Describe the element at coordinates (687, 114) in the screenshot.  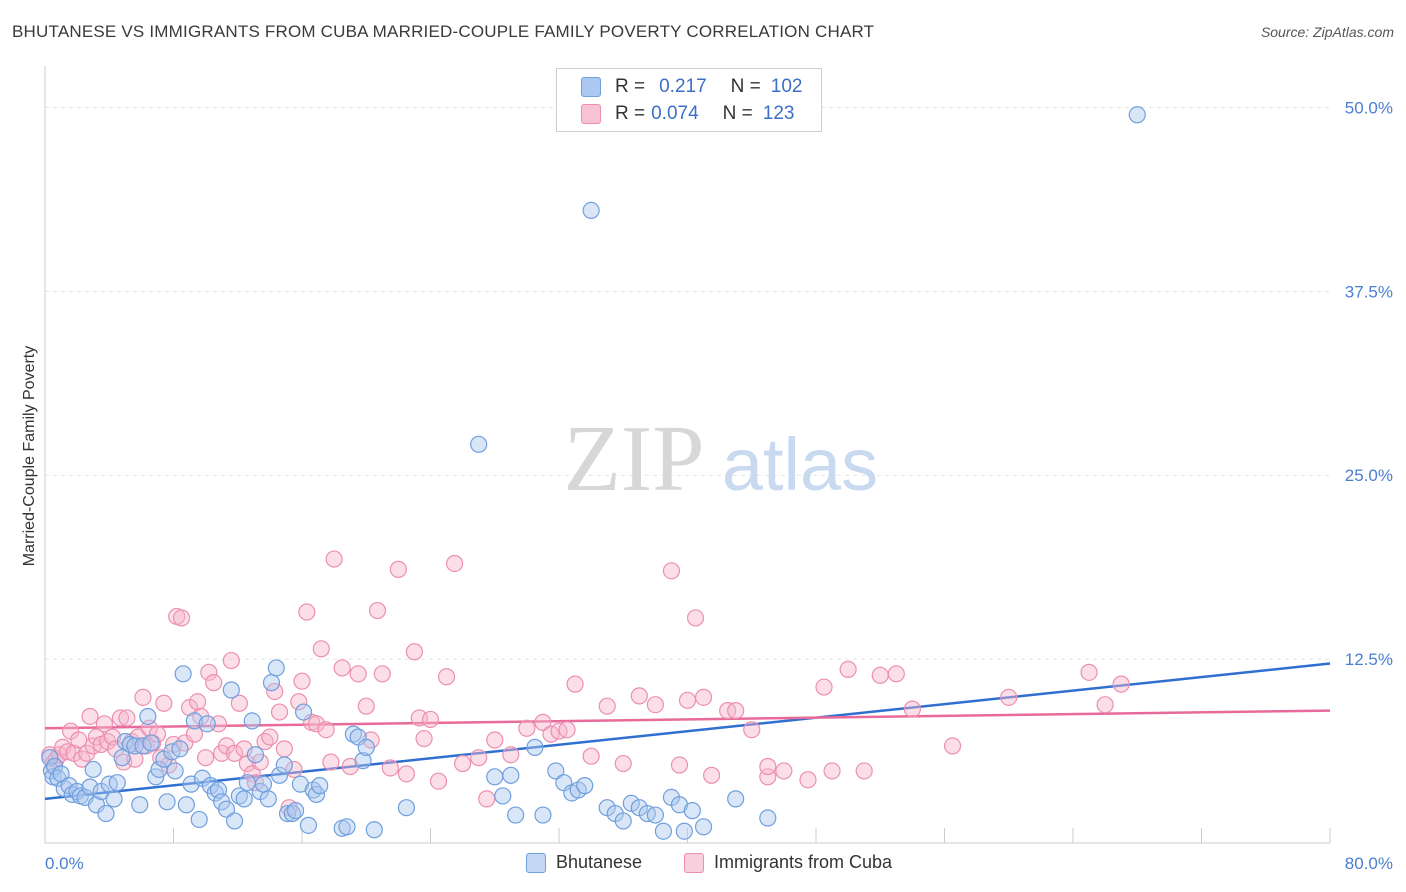
I see `legend-row-cuba: R = 0.074 N = 123` at that location.